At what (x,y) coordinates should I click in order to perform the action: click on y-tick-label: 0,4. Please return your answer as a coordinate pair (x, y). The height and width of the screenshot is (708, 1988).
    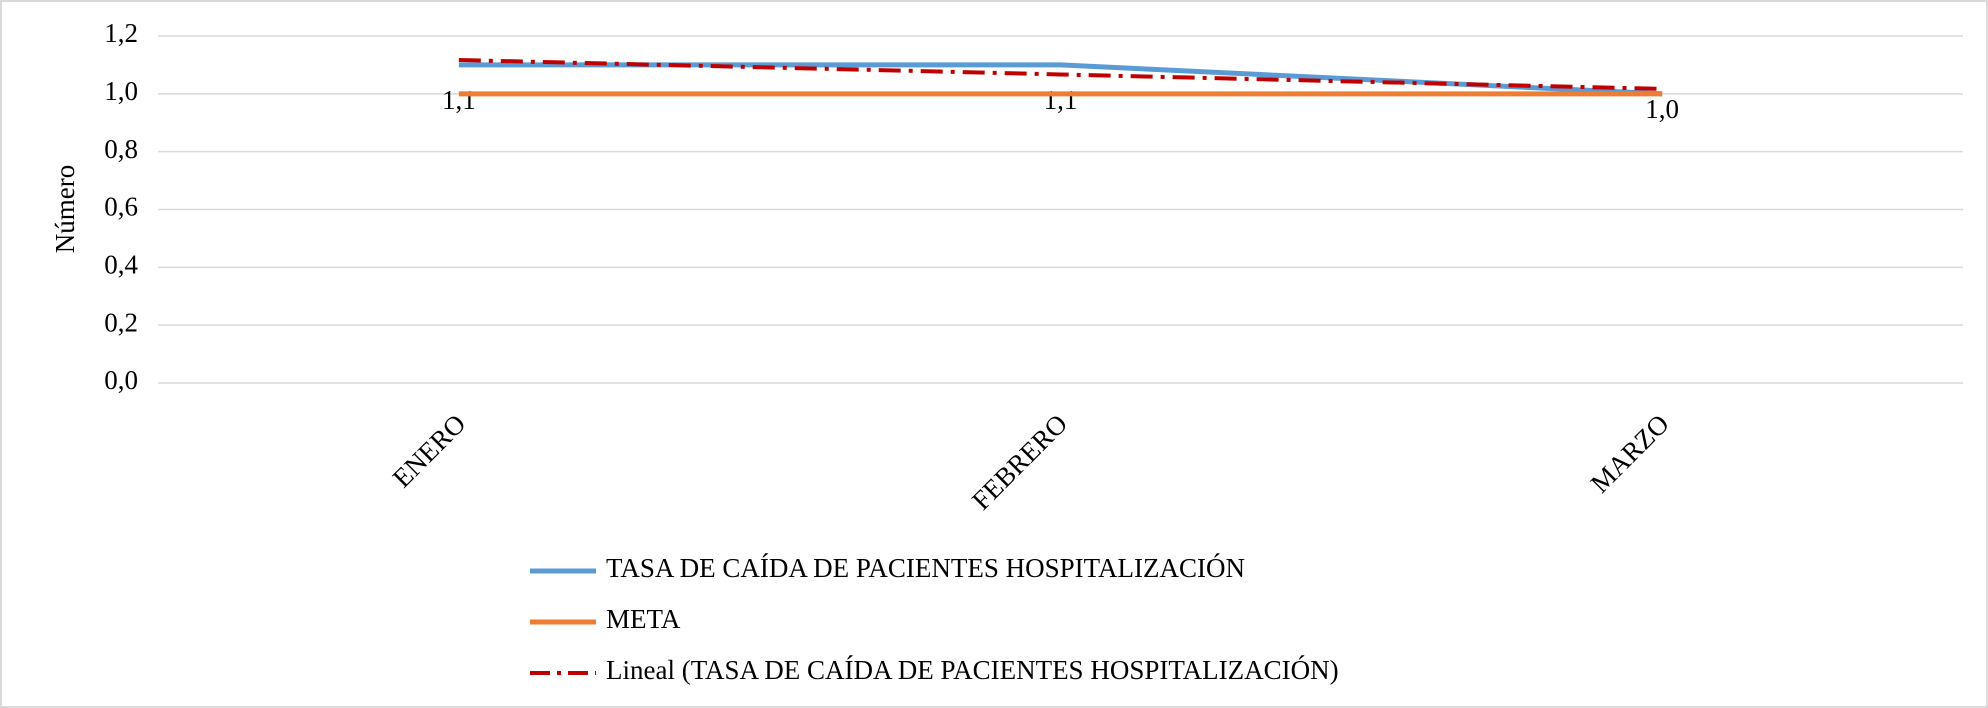
    Looking at the image, I should click on (121, 265).